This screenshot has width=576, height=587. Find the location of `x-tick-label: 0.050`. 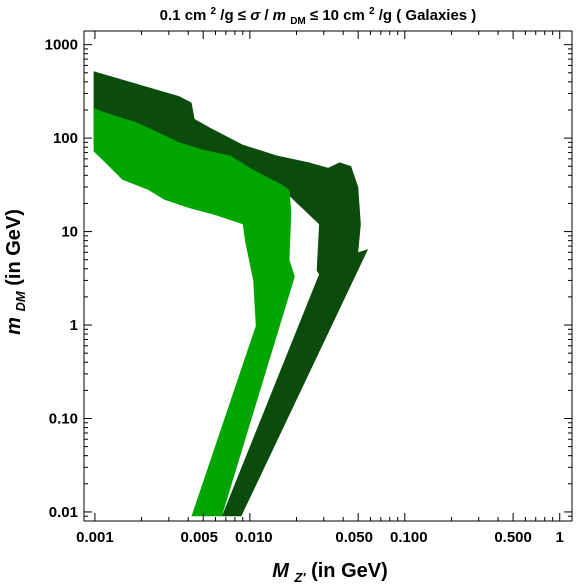

x-tick-label: 0.050 is located at coordinates (354, 537).